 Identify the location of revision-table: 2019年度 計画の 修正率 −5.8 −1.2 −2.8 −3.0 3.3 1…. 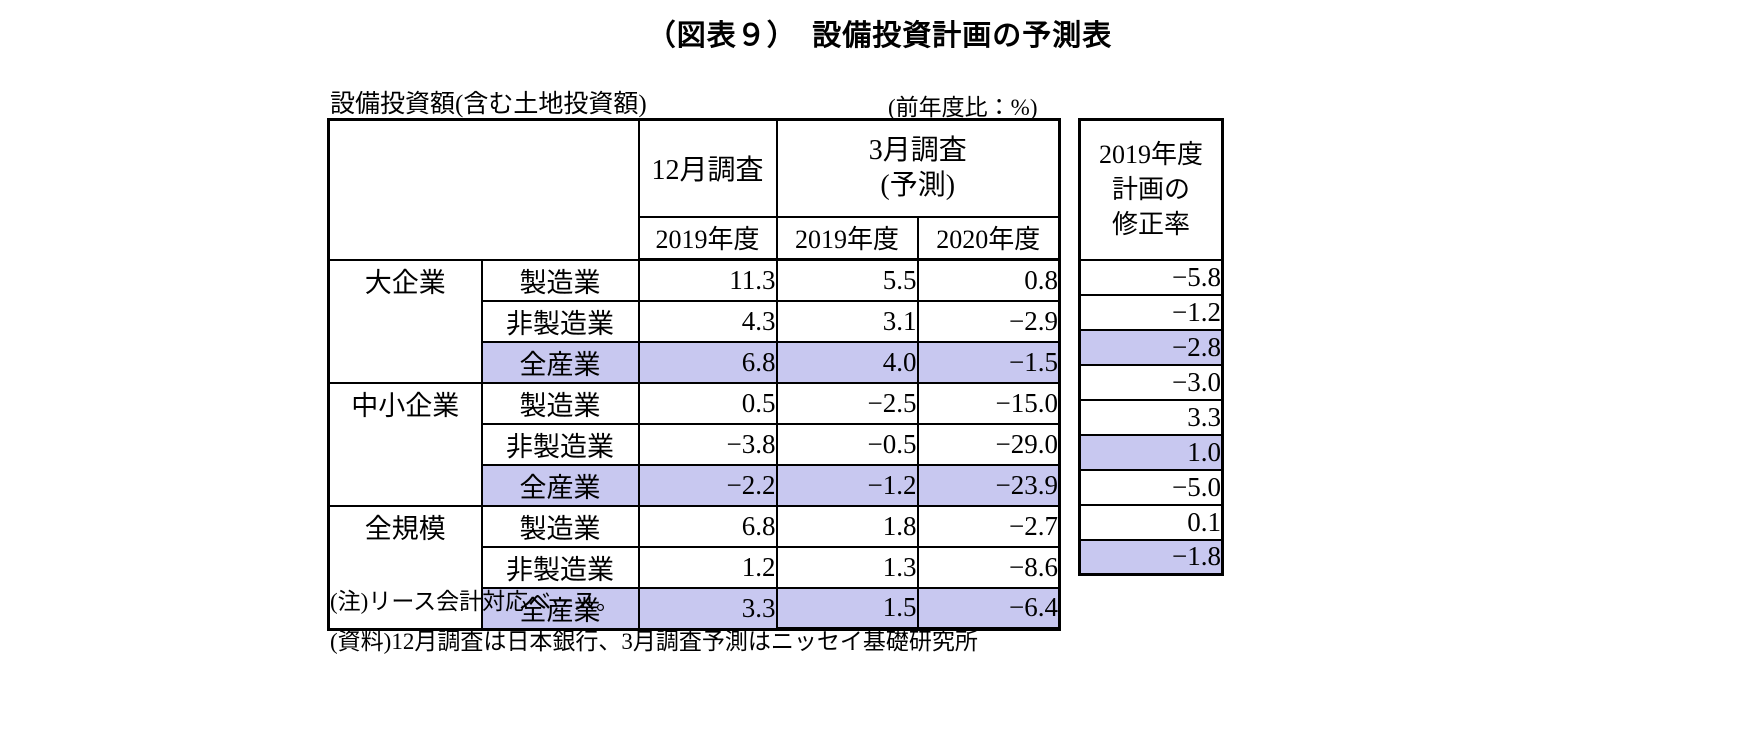
(1151, 347).